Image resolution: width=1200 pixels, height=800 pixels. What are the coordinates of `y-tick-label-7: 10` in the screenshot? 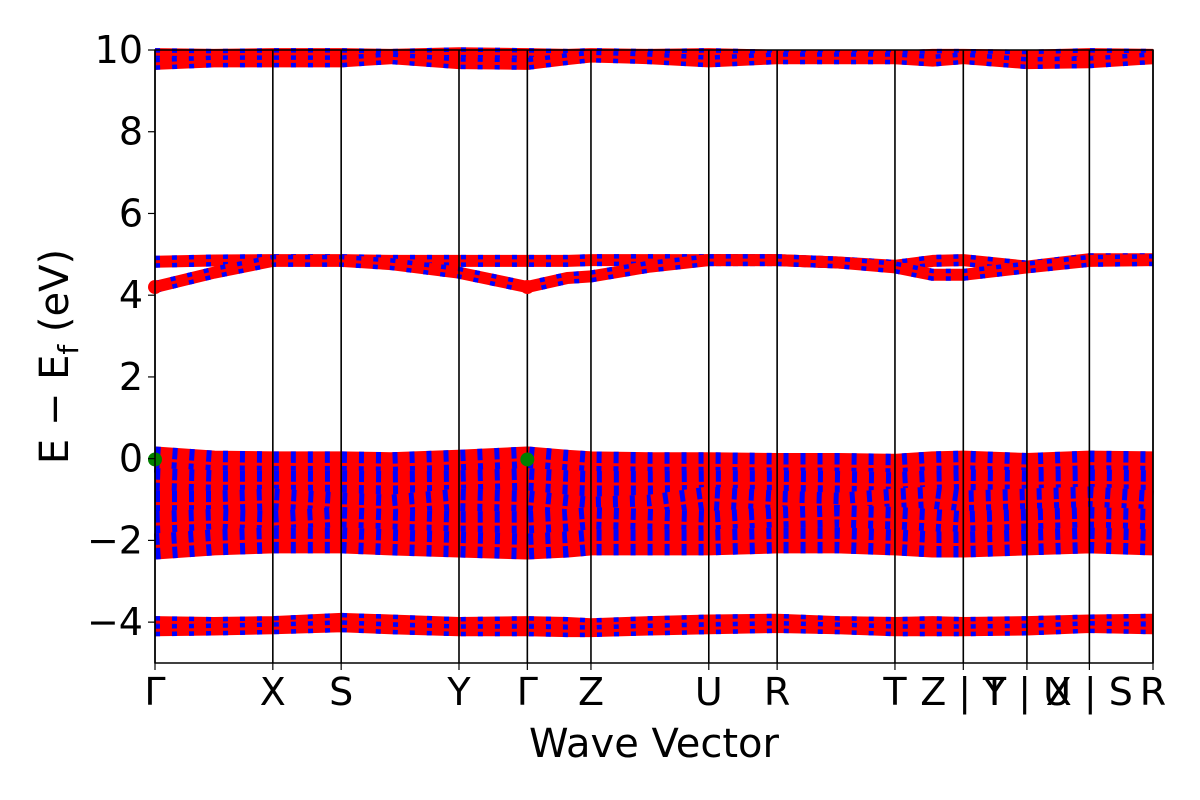 It's located at (119, 50).